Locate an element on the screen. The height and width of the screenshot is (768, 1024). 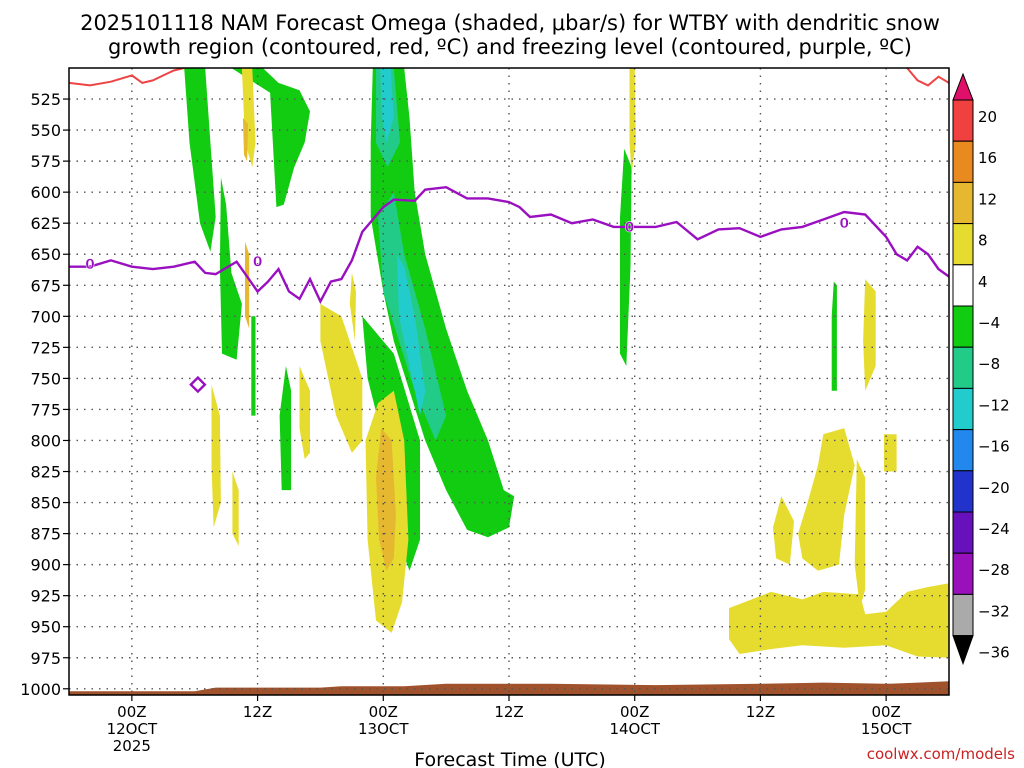
freezing-level-line is located at coordinates (509, 245).